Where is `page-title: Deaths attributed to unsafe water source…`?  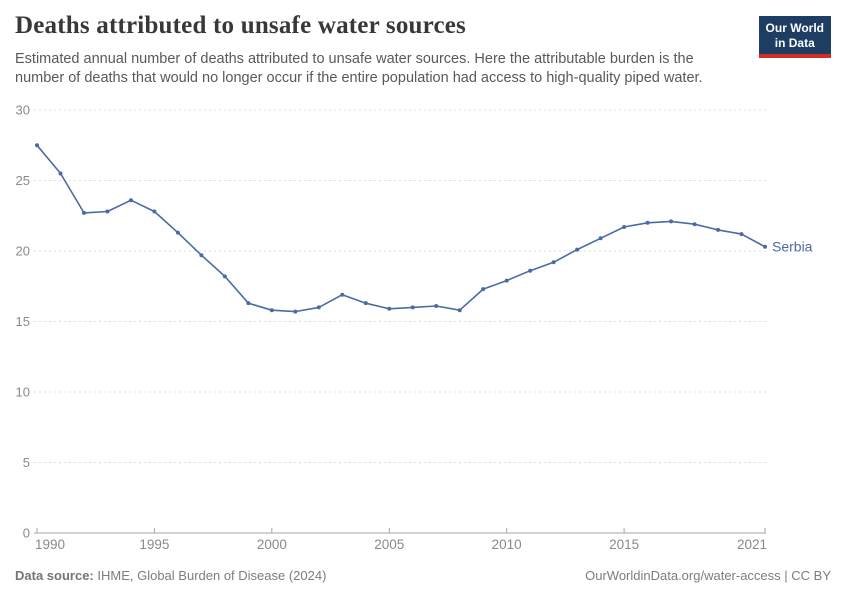 page-title: Deaths attributed to unsafe water source… is located at coordinates (240, 25).